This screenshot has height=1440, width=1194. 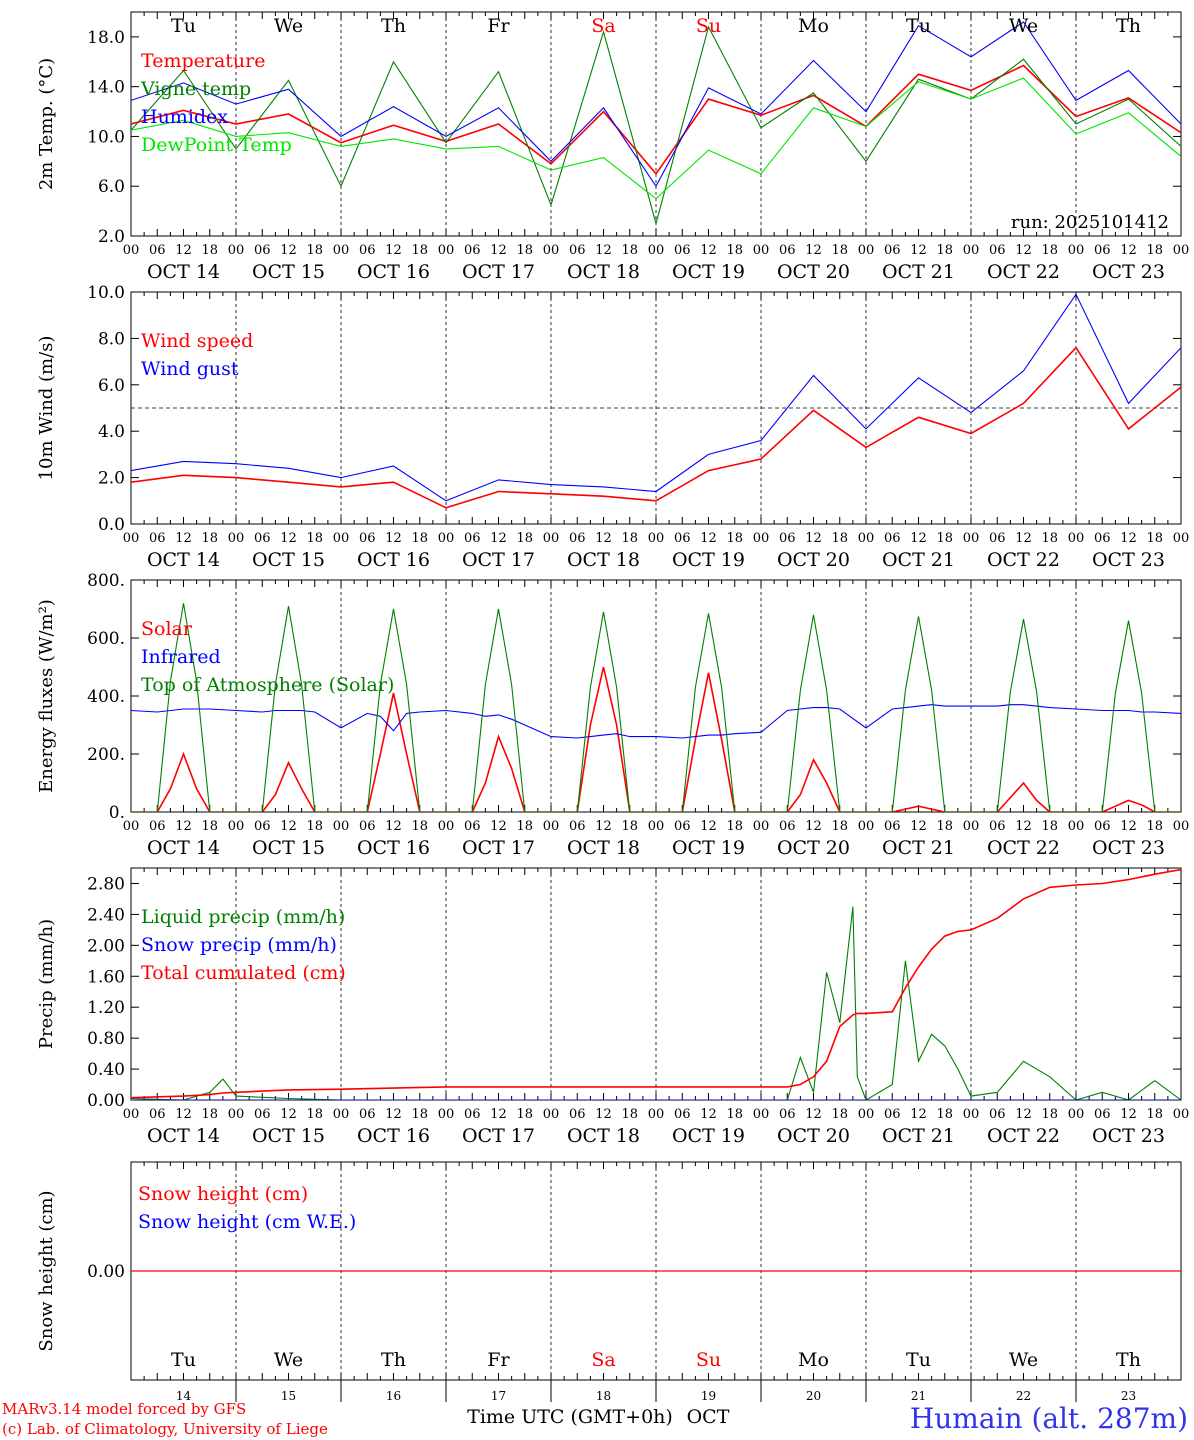 What do you see at coordinates (918, 560) in the screenshot?
I see `date-label: OCT 21` at bounding box center [918, 560].